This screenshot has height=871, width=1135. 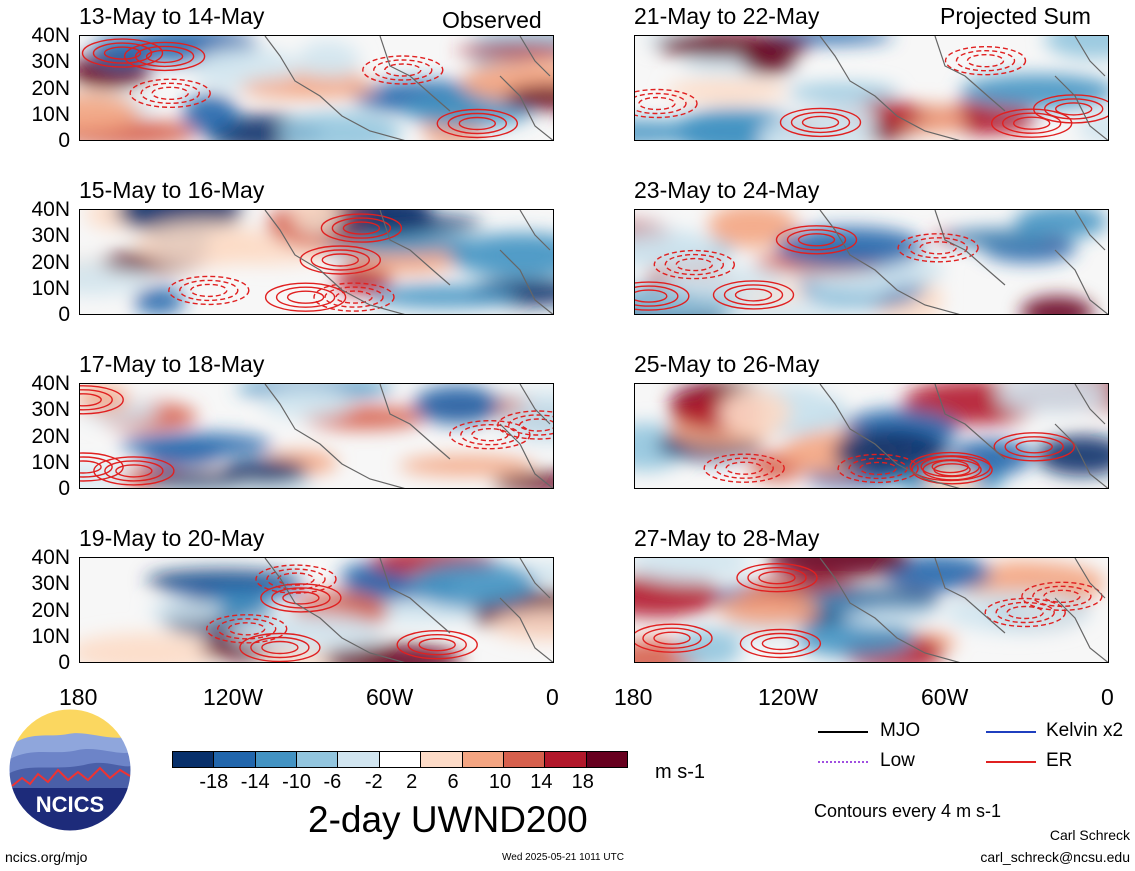 What do you see at coordinates (633, 697) in the screenshot?
I see `lon-label-180-right: 180` at bounding box center [633, 697].